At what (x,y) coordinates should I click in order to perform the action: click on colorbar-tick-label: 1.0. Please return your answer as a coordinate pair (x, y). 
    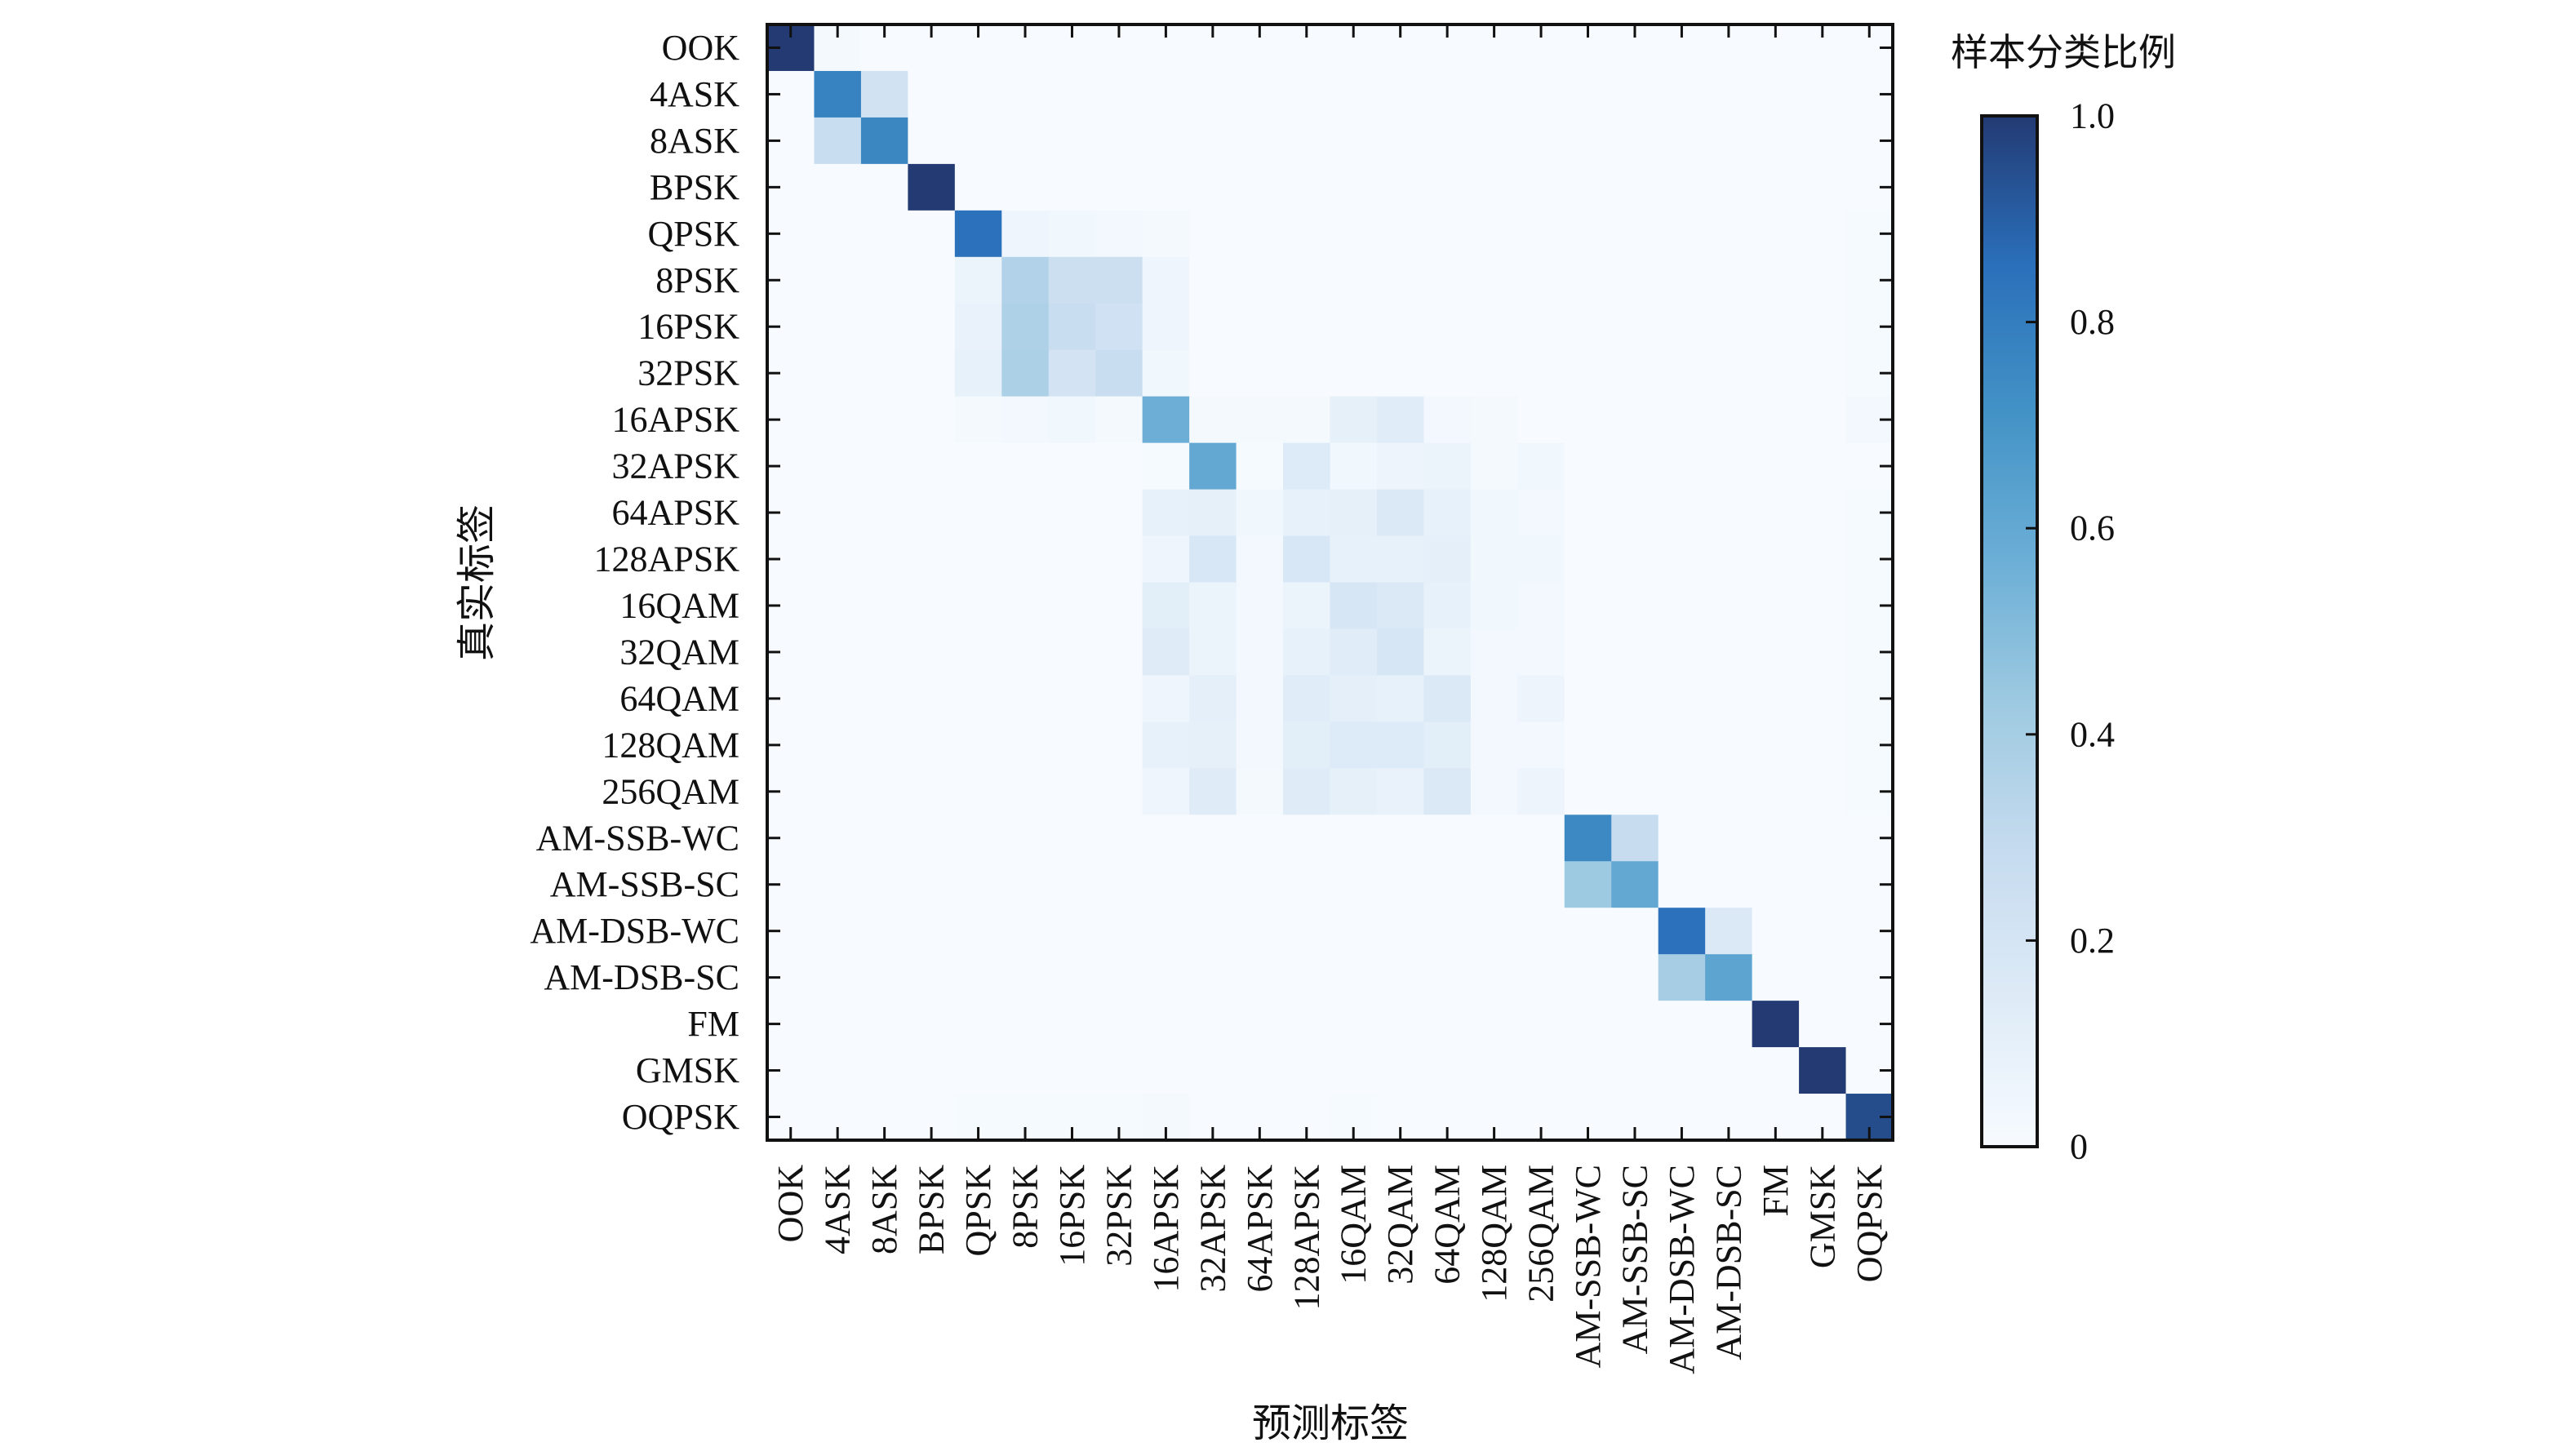
    Looking at the image, I should click on (2092, 116).